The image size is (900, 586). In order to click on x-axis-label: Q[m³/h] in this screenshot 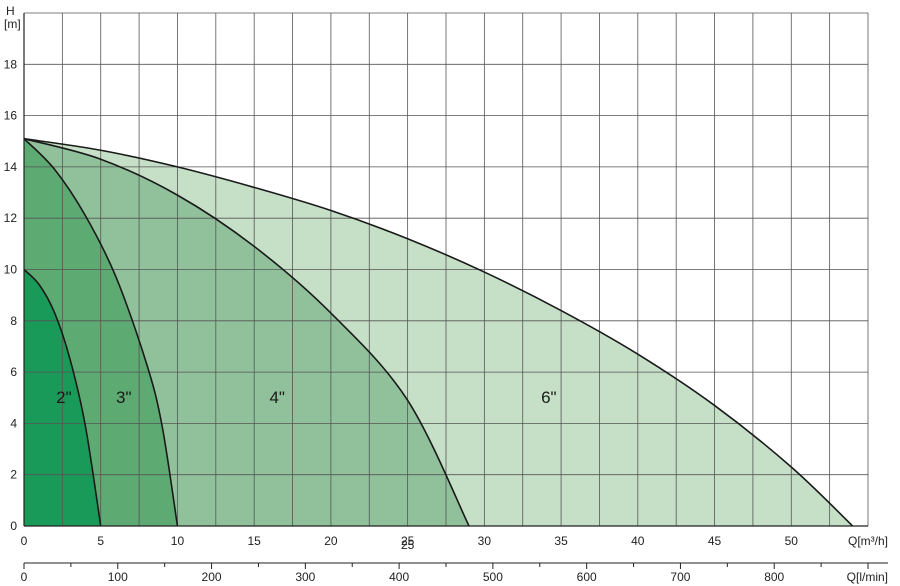, I will do `click(868, 541)`.